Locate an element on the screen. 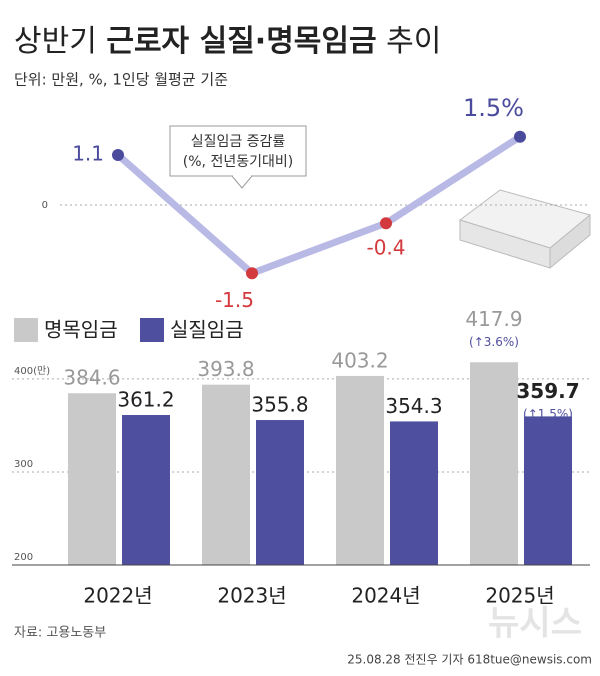  annotation: 실질임금 증감률 is located at coordinates (238, 142).